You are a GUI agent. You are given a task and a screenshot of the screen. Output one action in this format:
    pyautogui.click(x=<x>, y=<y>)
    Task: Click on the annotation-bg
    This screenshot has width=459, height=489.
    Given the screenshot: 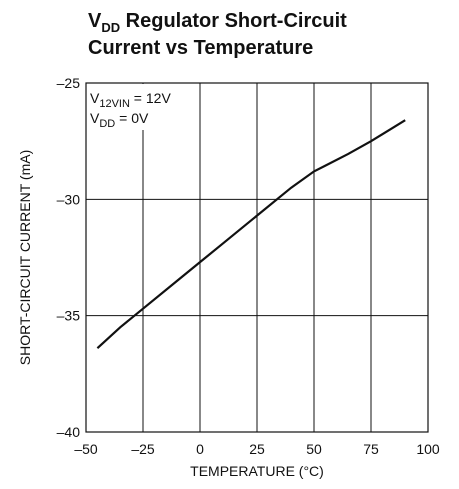 What is the action you would take?
    pyautogui.click(x=130, y=107)
    